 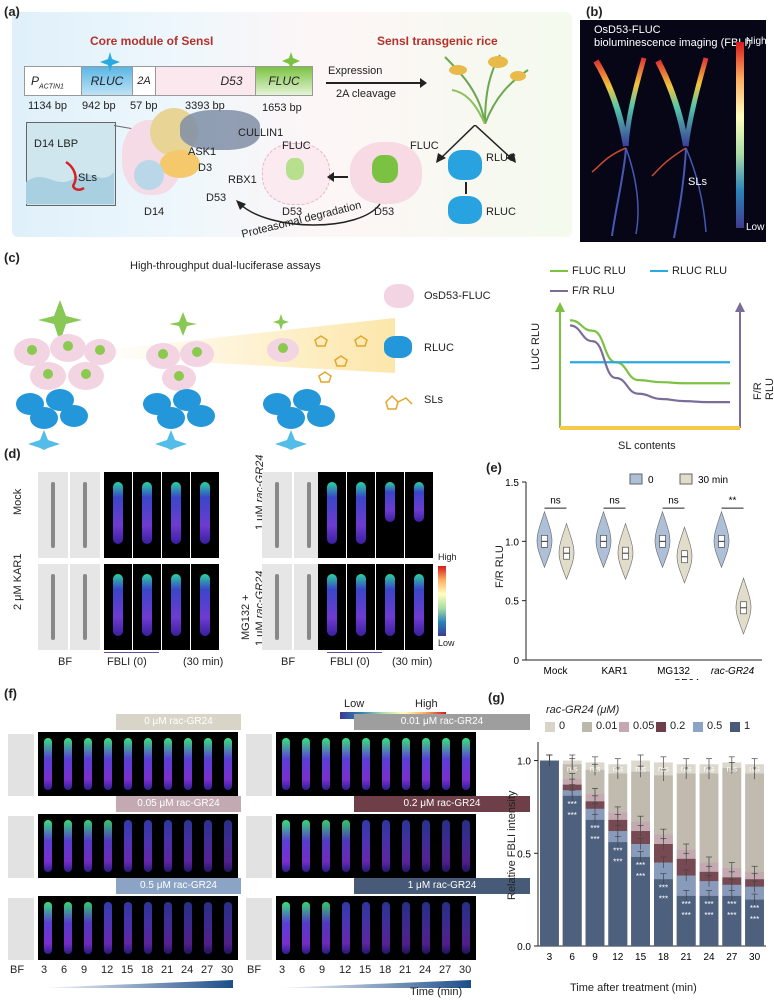 What do you see at coordinates (205, 106) in the screenshot?
I see `size-label: 3393 bp` at bounding box center [205, 106].